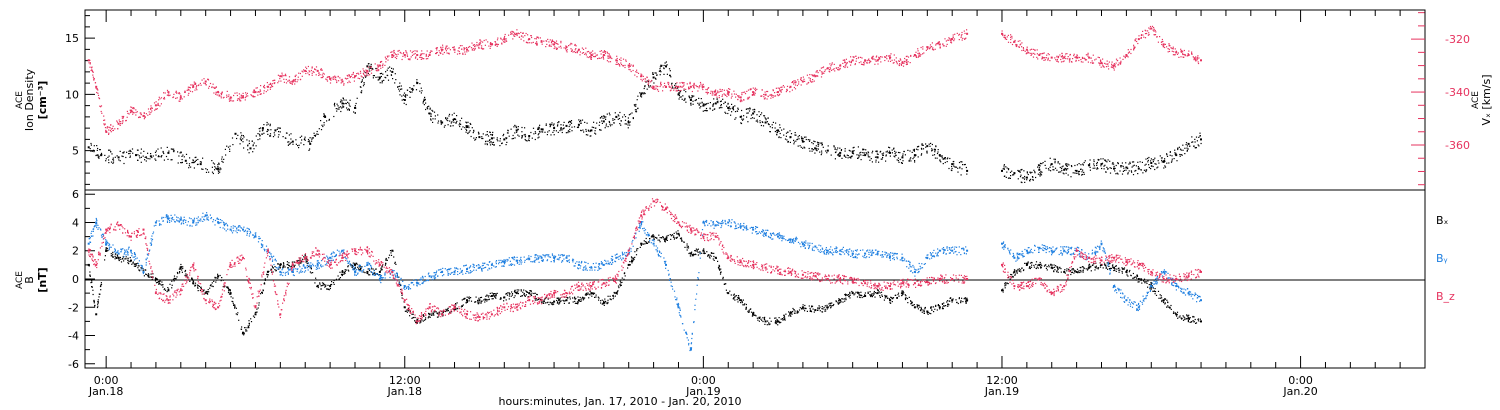 The image size is (1500, 410). Describe the element at coordinates (702, 391) in the screenshot. I see `x-tick-date-label: Jan.19` at that location.